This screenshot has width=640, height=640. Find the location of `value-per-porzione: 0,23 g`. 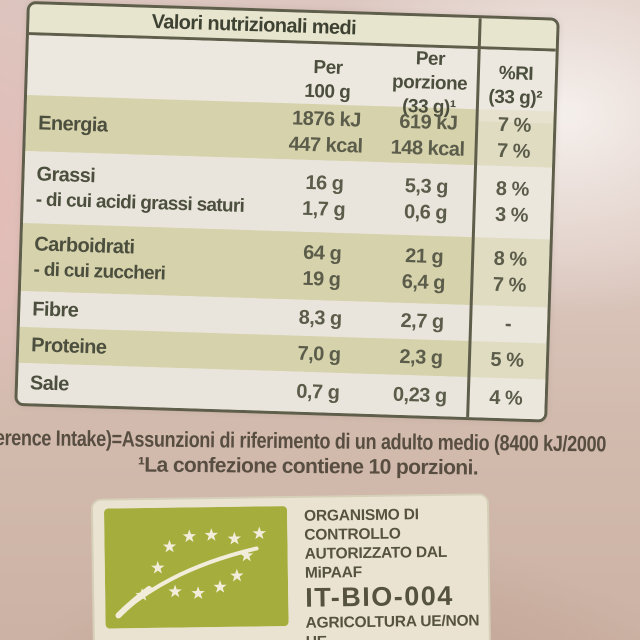

value-per-porzione: 0,23 g is located at coordinates (419, 395).